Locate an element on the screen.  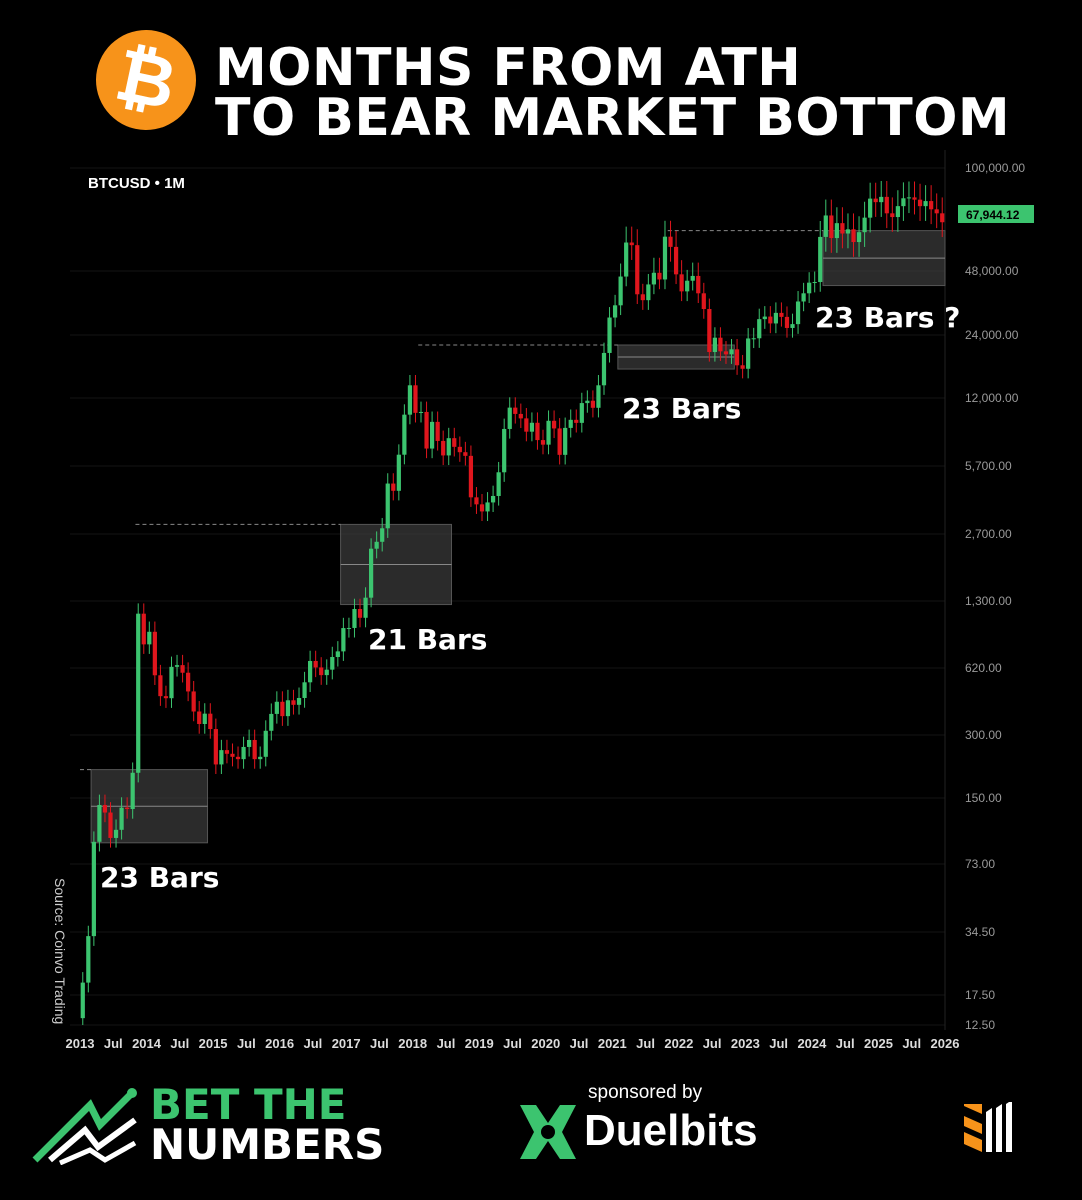
y-tick-label: 300.00 is located at coordinates (983, 735).